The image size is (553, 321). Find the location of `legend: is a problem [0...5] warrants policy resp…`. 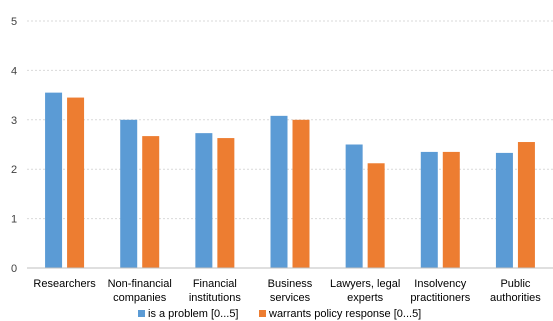

legend: is a problem [0...5] warrants policy resp… is located at coordinates (279, 314).